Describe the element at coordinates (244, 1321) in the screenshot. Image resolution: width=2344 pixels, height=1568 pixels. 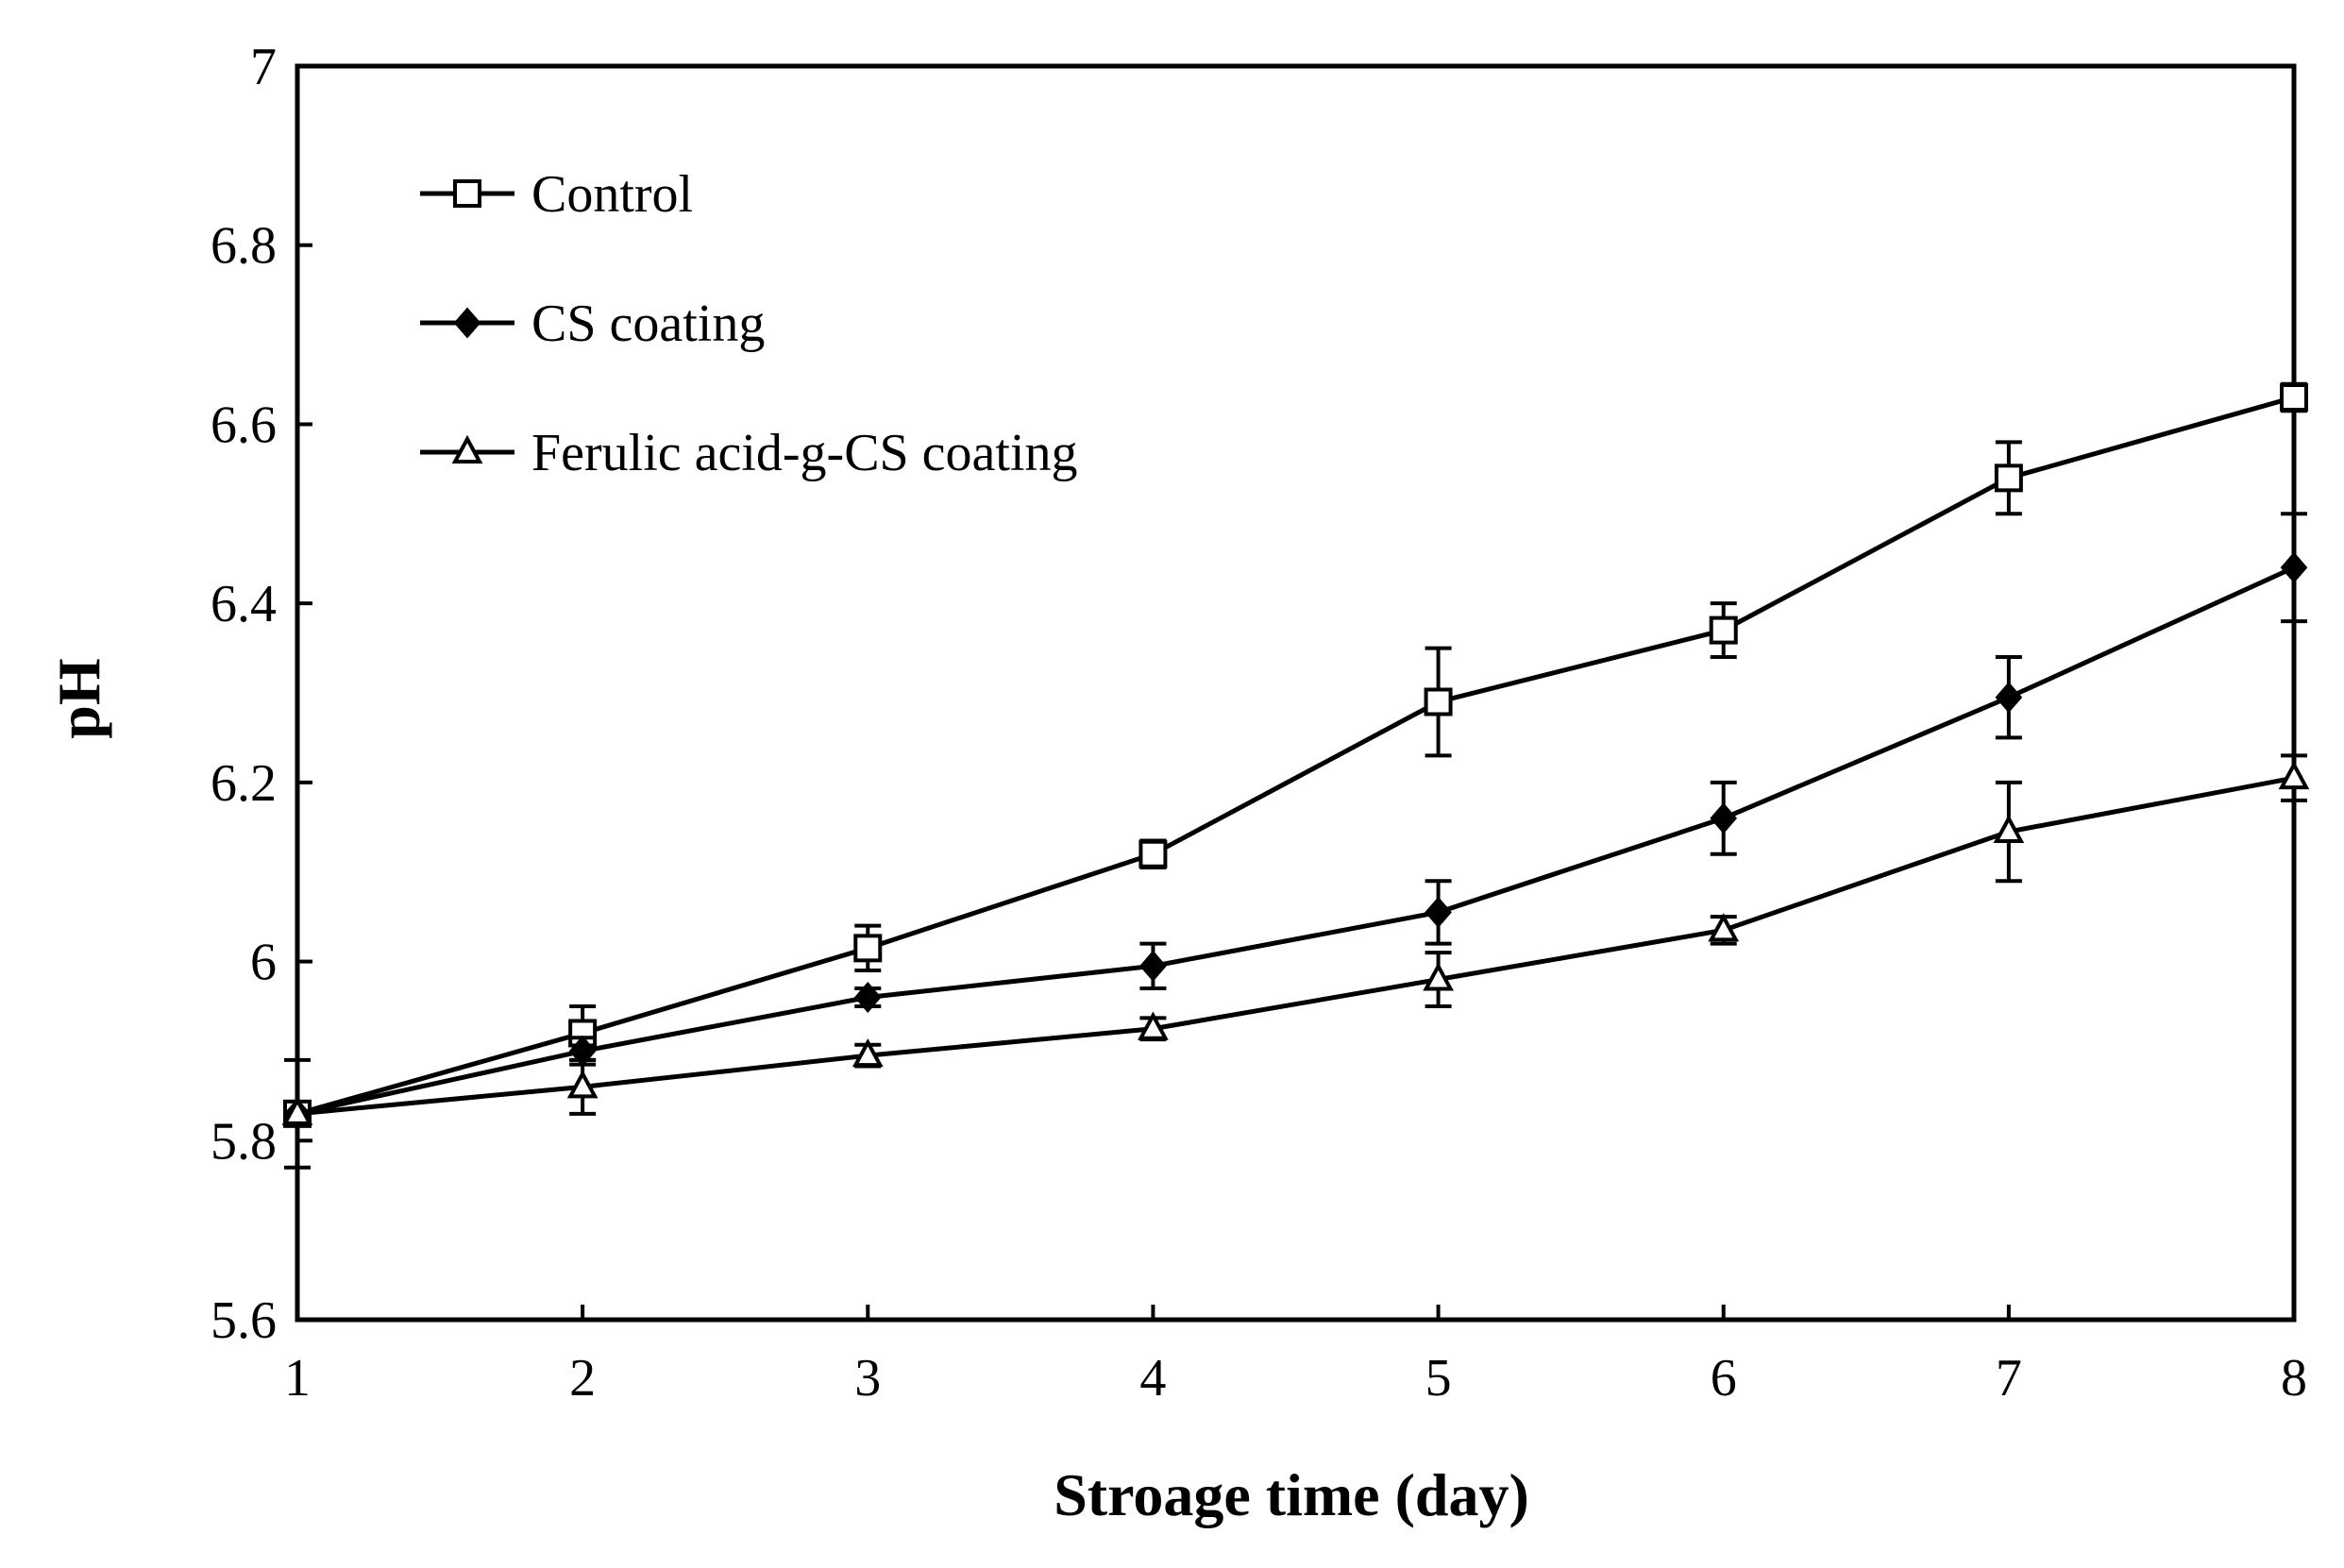
I see `y-tick-label: 5.6` at that location.